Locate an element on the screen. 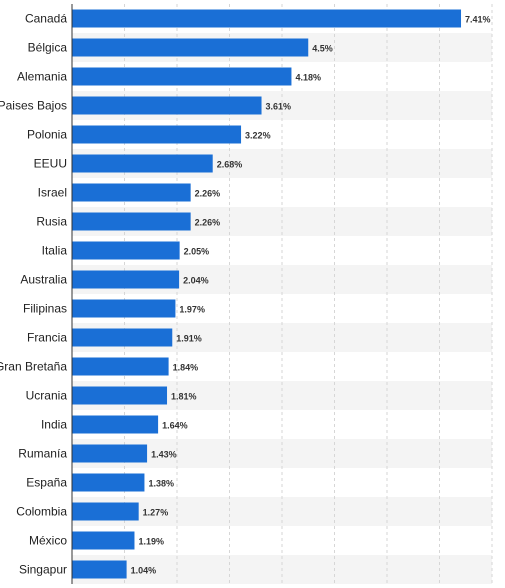  category-label: México is located at coordinates (48, 541).